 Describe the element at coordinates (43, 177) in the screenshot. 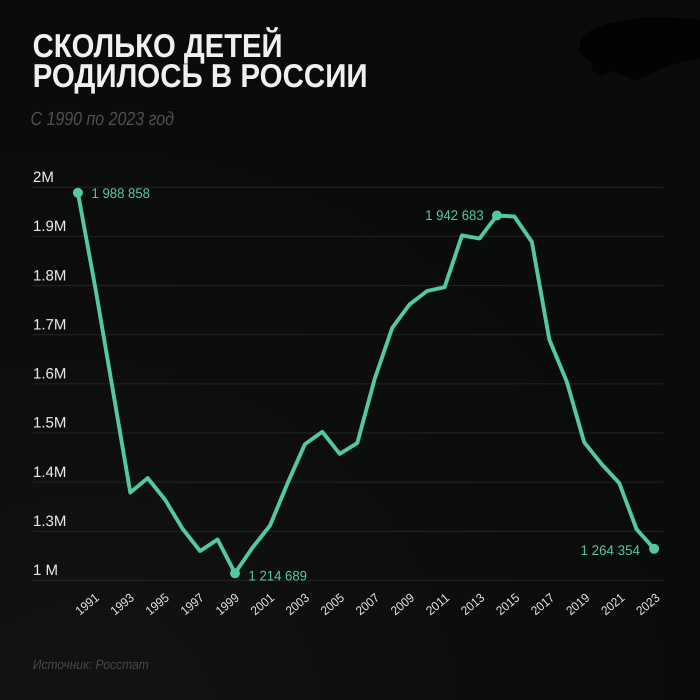

I see `svg-text: 2M` at that location.